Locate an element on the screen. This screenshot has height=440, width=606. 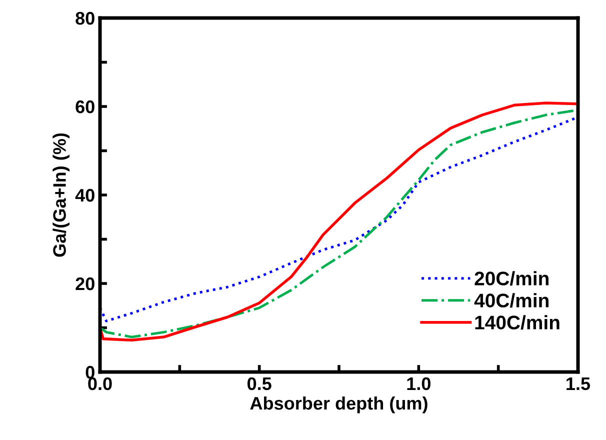
y-tick-label: 40 is located at coordinates (84, 195).